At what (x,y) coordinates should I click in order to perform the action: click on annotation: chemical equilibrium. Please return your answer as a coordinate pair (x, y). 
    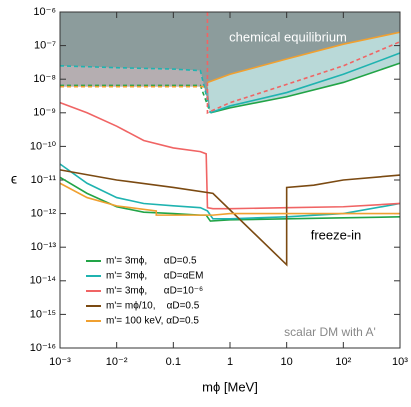
    Looking at the image, I should click on (288, 36).